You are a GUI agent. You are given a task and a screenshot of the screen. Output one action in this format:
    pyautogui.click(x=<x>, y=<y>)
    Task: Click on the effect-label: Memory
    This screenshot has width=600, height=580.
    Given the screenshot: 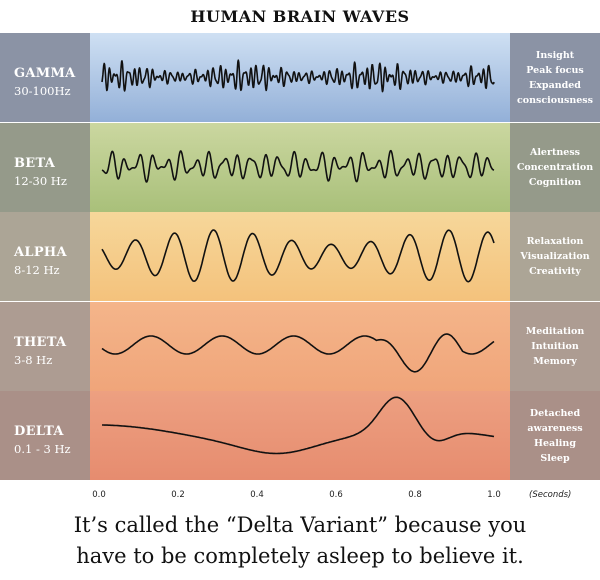 What is the action you would take?
    pyautogui.click(x=555, y=361)
    